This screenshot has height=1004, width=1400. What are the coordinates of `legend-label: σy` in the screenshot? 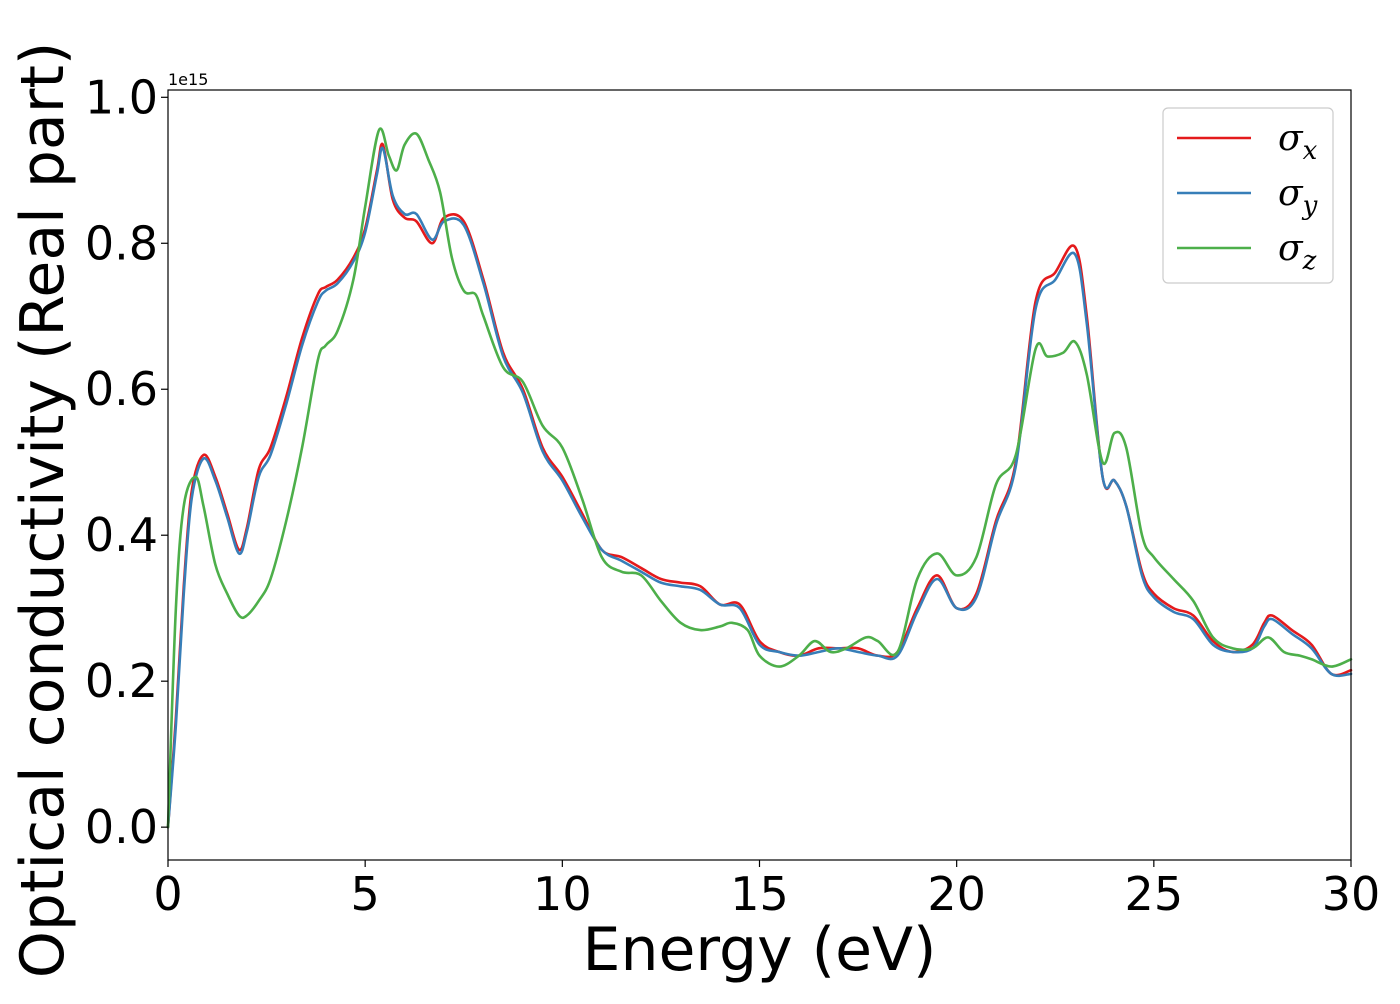 It's located at (1298, 197).